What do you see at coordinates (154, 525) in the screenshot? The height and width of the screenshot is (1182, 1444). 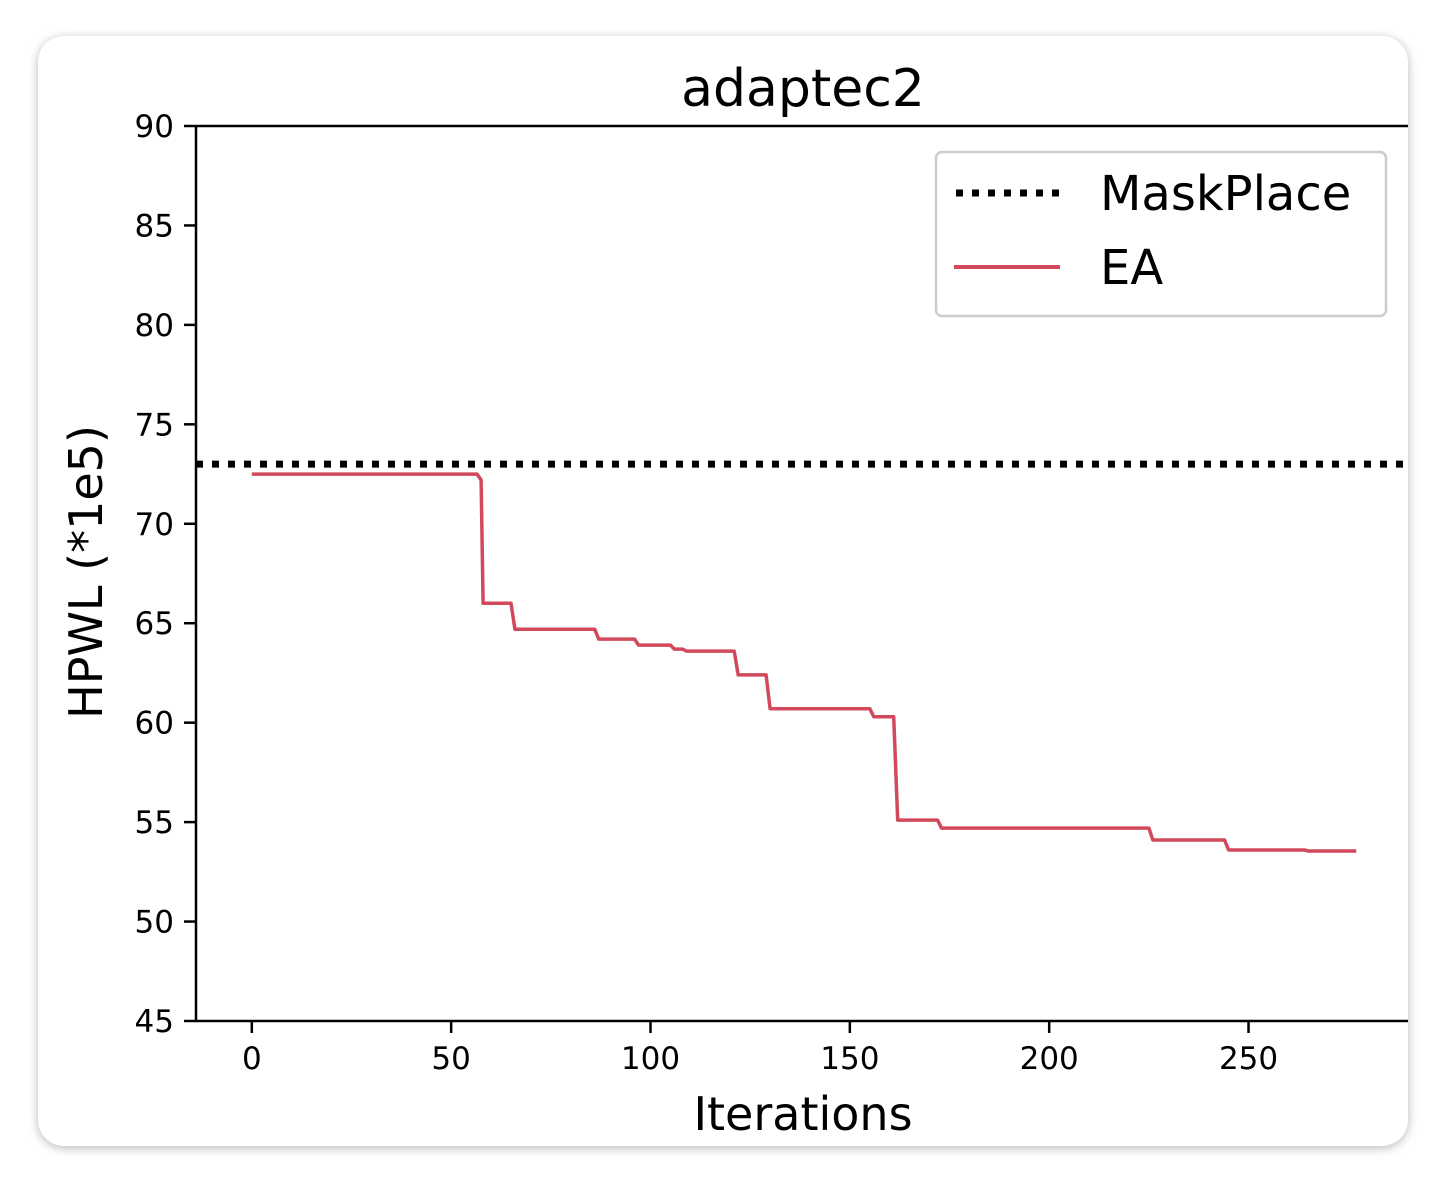 I see `y-tick-label: 70` at bounding box center [154, 525].